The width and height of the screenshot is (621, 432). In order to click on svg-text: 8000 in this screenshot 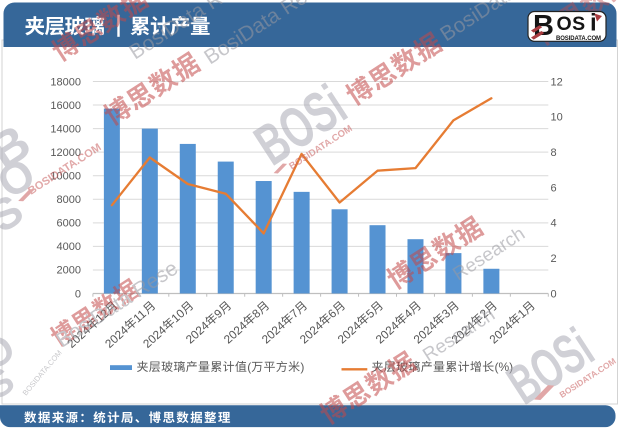, I will do `click(69, 200)`.